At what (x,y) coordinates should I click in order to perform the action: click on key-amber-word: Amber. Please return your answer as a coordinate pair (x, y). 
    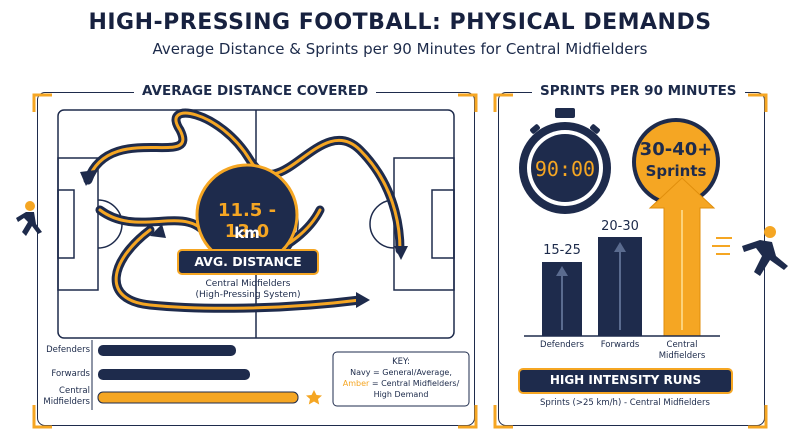
    Looking at the image, I should click on (356, 383).